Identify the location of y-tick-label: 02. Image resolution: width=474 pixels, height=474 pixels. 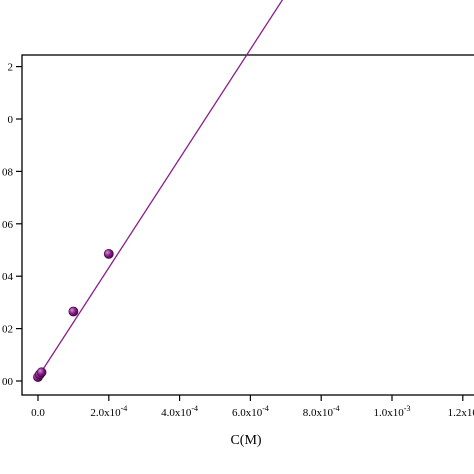
(7, 330).